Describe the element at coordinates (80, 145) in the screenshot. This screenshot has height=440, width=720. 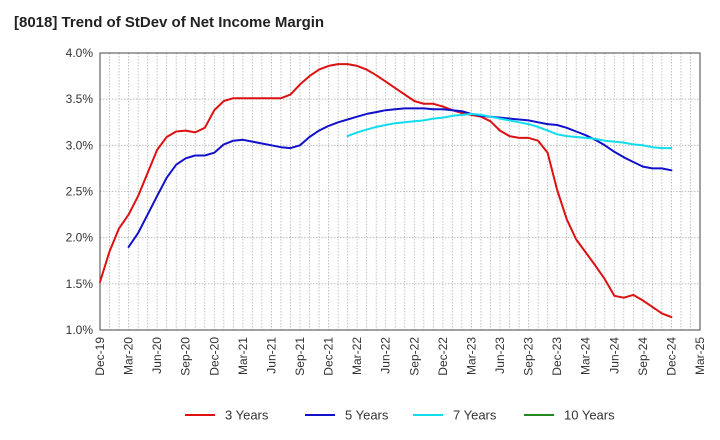
I see `y-tick-label: 3.0%` at that location.